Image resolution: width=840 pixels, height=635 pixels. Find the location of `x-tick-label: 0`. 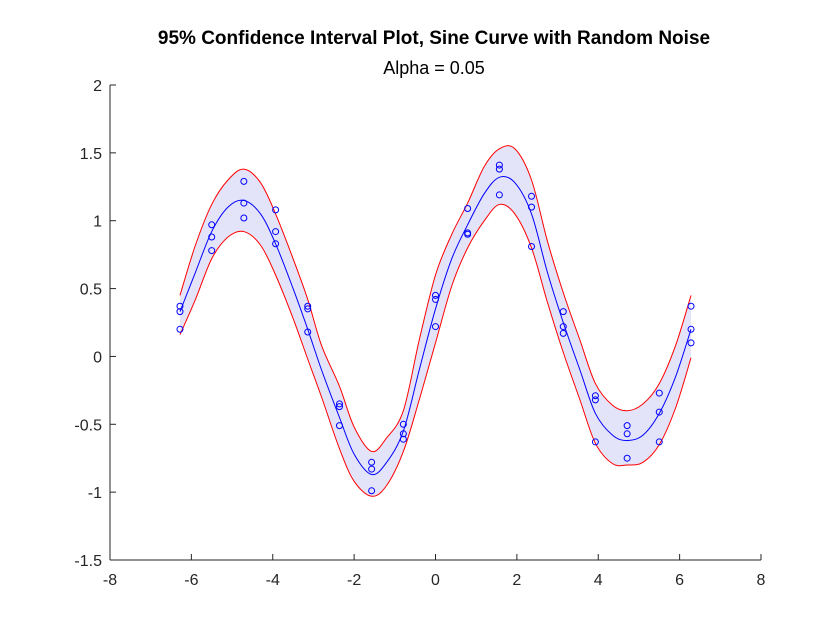

x-tick-label: 0 is located at coordinates (435, 580).